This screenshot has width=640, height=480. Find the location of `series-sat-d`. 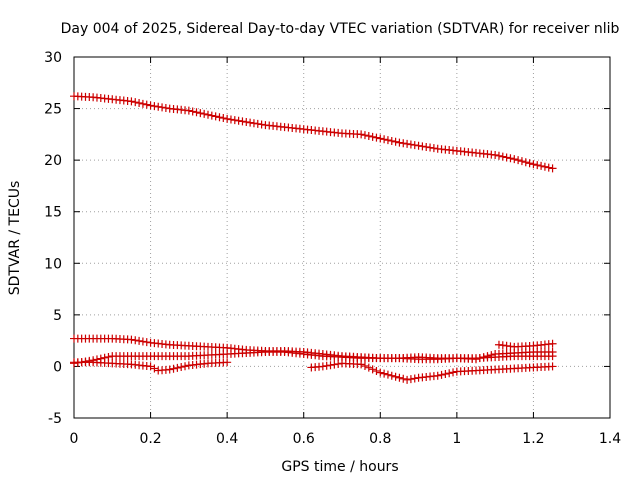

series-sat-d is located at coordinates (432, 371).